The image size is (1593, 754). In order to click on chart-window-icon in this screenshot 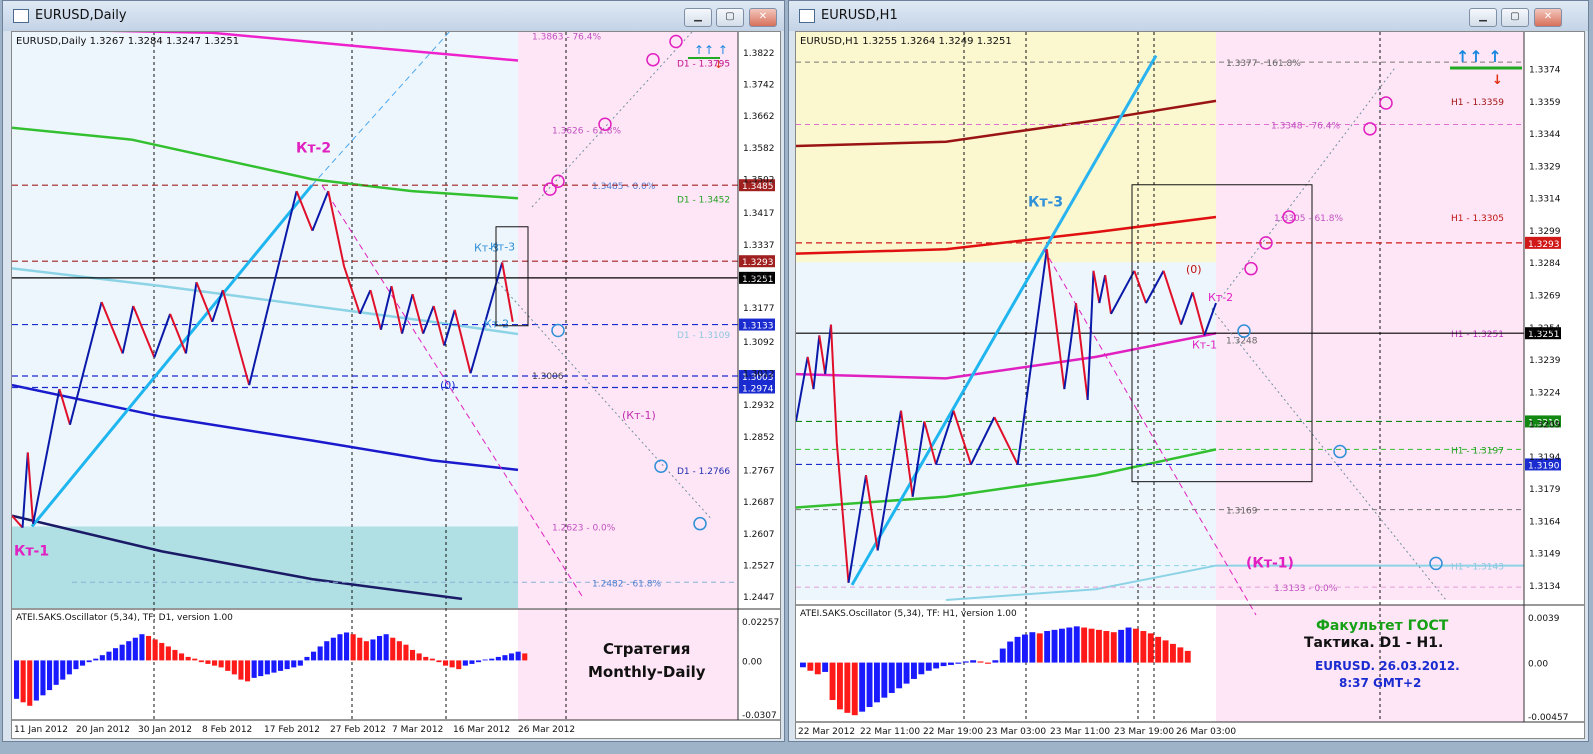, I will do `click(807, 16)`.